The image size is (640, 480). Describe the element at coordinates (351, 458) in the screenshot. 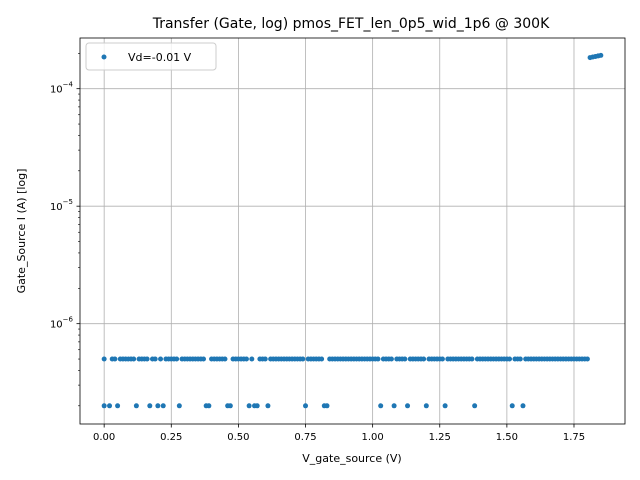

I see `x-axis-label: V_gate_source (V)` at that location.